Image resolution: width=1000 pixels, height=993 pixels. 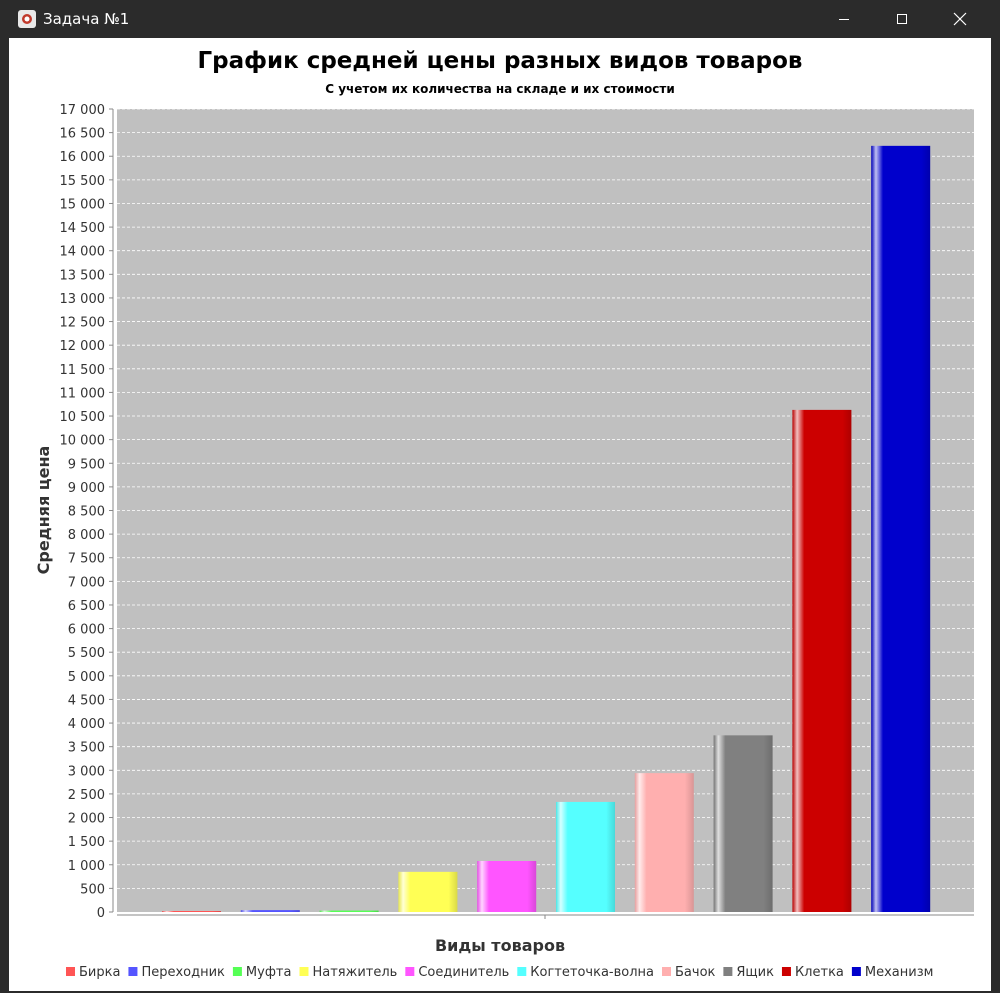 I want to click on close-icon, so click(x=960, y=19).